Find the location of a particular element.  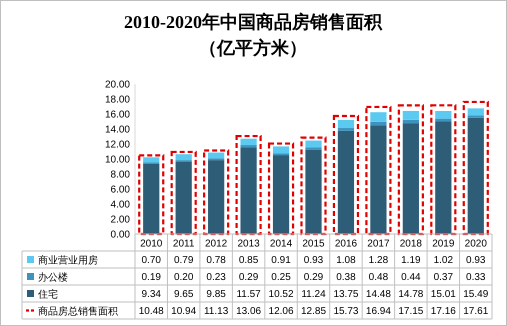

y-tick-label: 0.00 is located at coordinates (120, 235).